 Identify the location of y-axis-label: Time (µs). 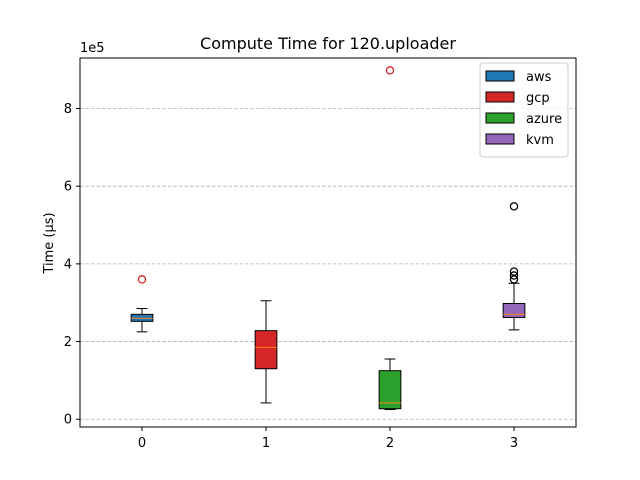
(49, 243).